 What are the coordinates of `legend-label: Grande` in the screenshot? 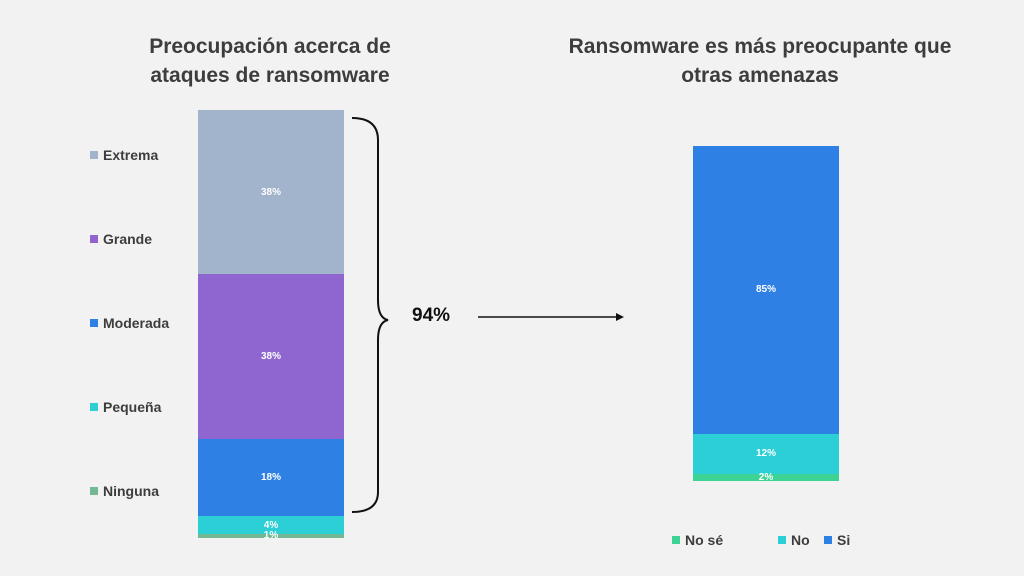 It's located at (128, 239).